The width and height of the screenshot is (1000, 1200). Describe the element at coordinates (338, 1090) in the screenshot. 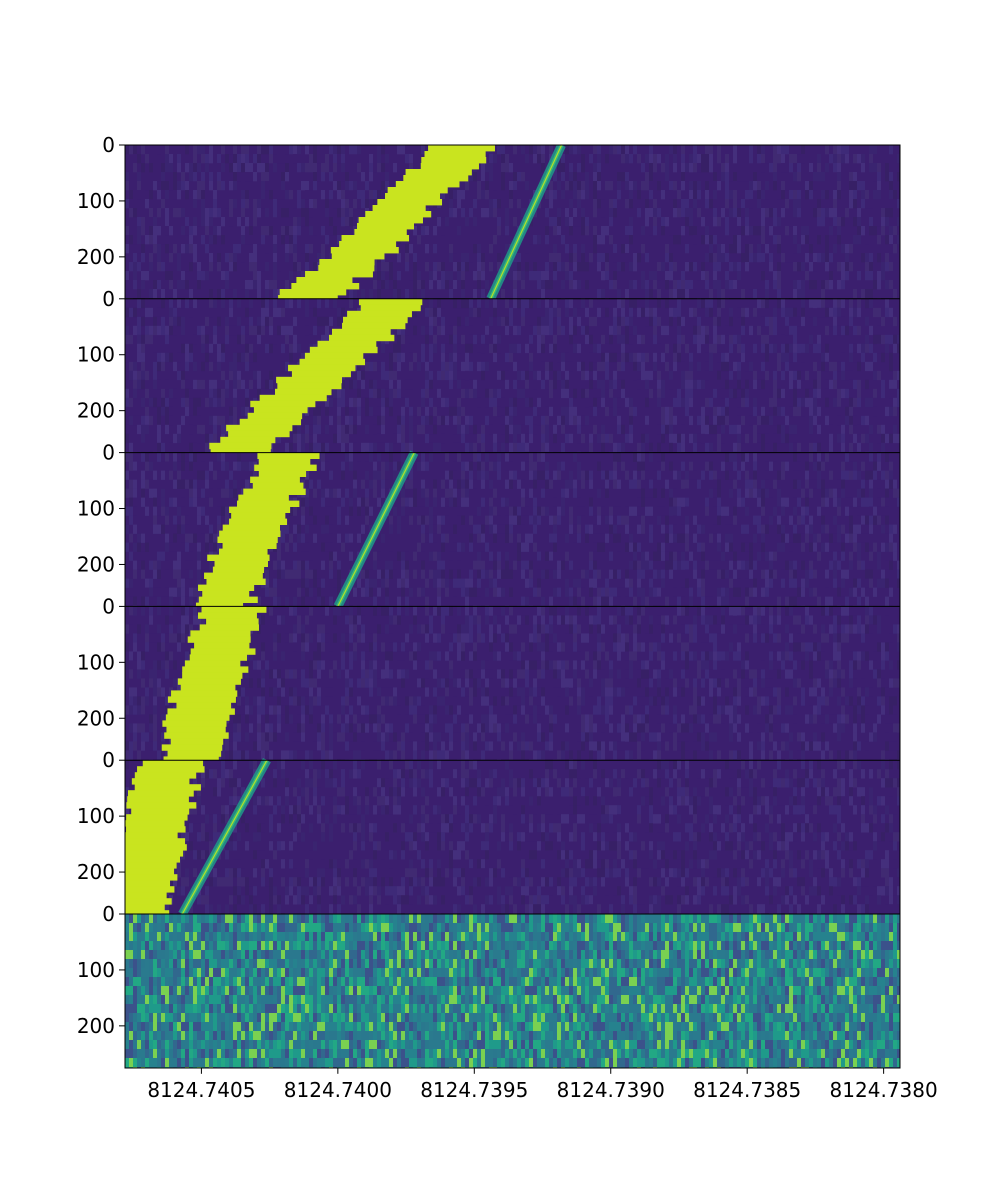

I see `x-tick-label: 8124.7400` at that location.